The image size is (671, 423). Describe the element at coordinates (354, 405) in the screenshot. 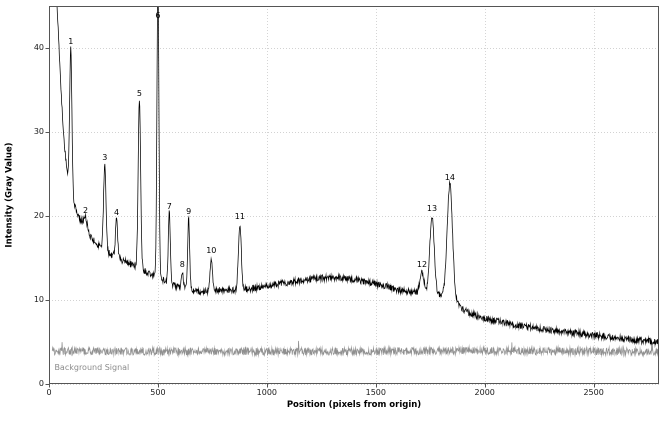

I see `x-axis-label: Position (pixels from origin)` at that location.